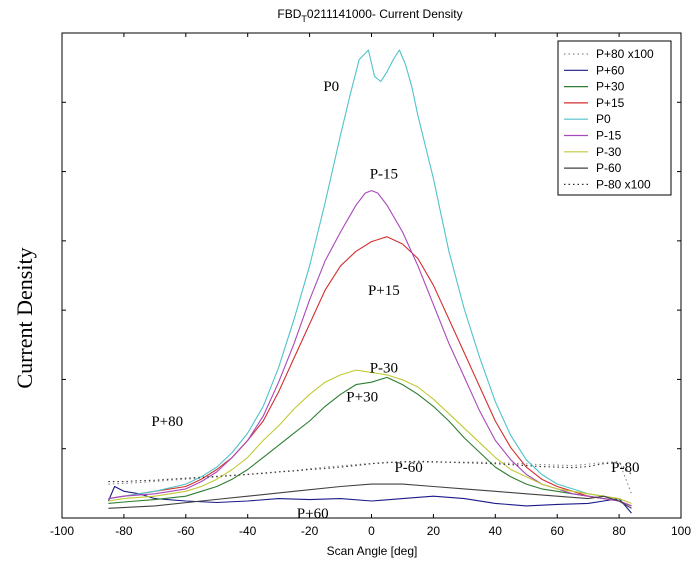 The width and height of the screenshot is (692, 564). I want to click on annotation-label: P-60, so click(408, 468).